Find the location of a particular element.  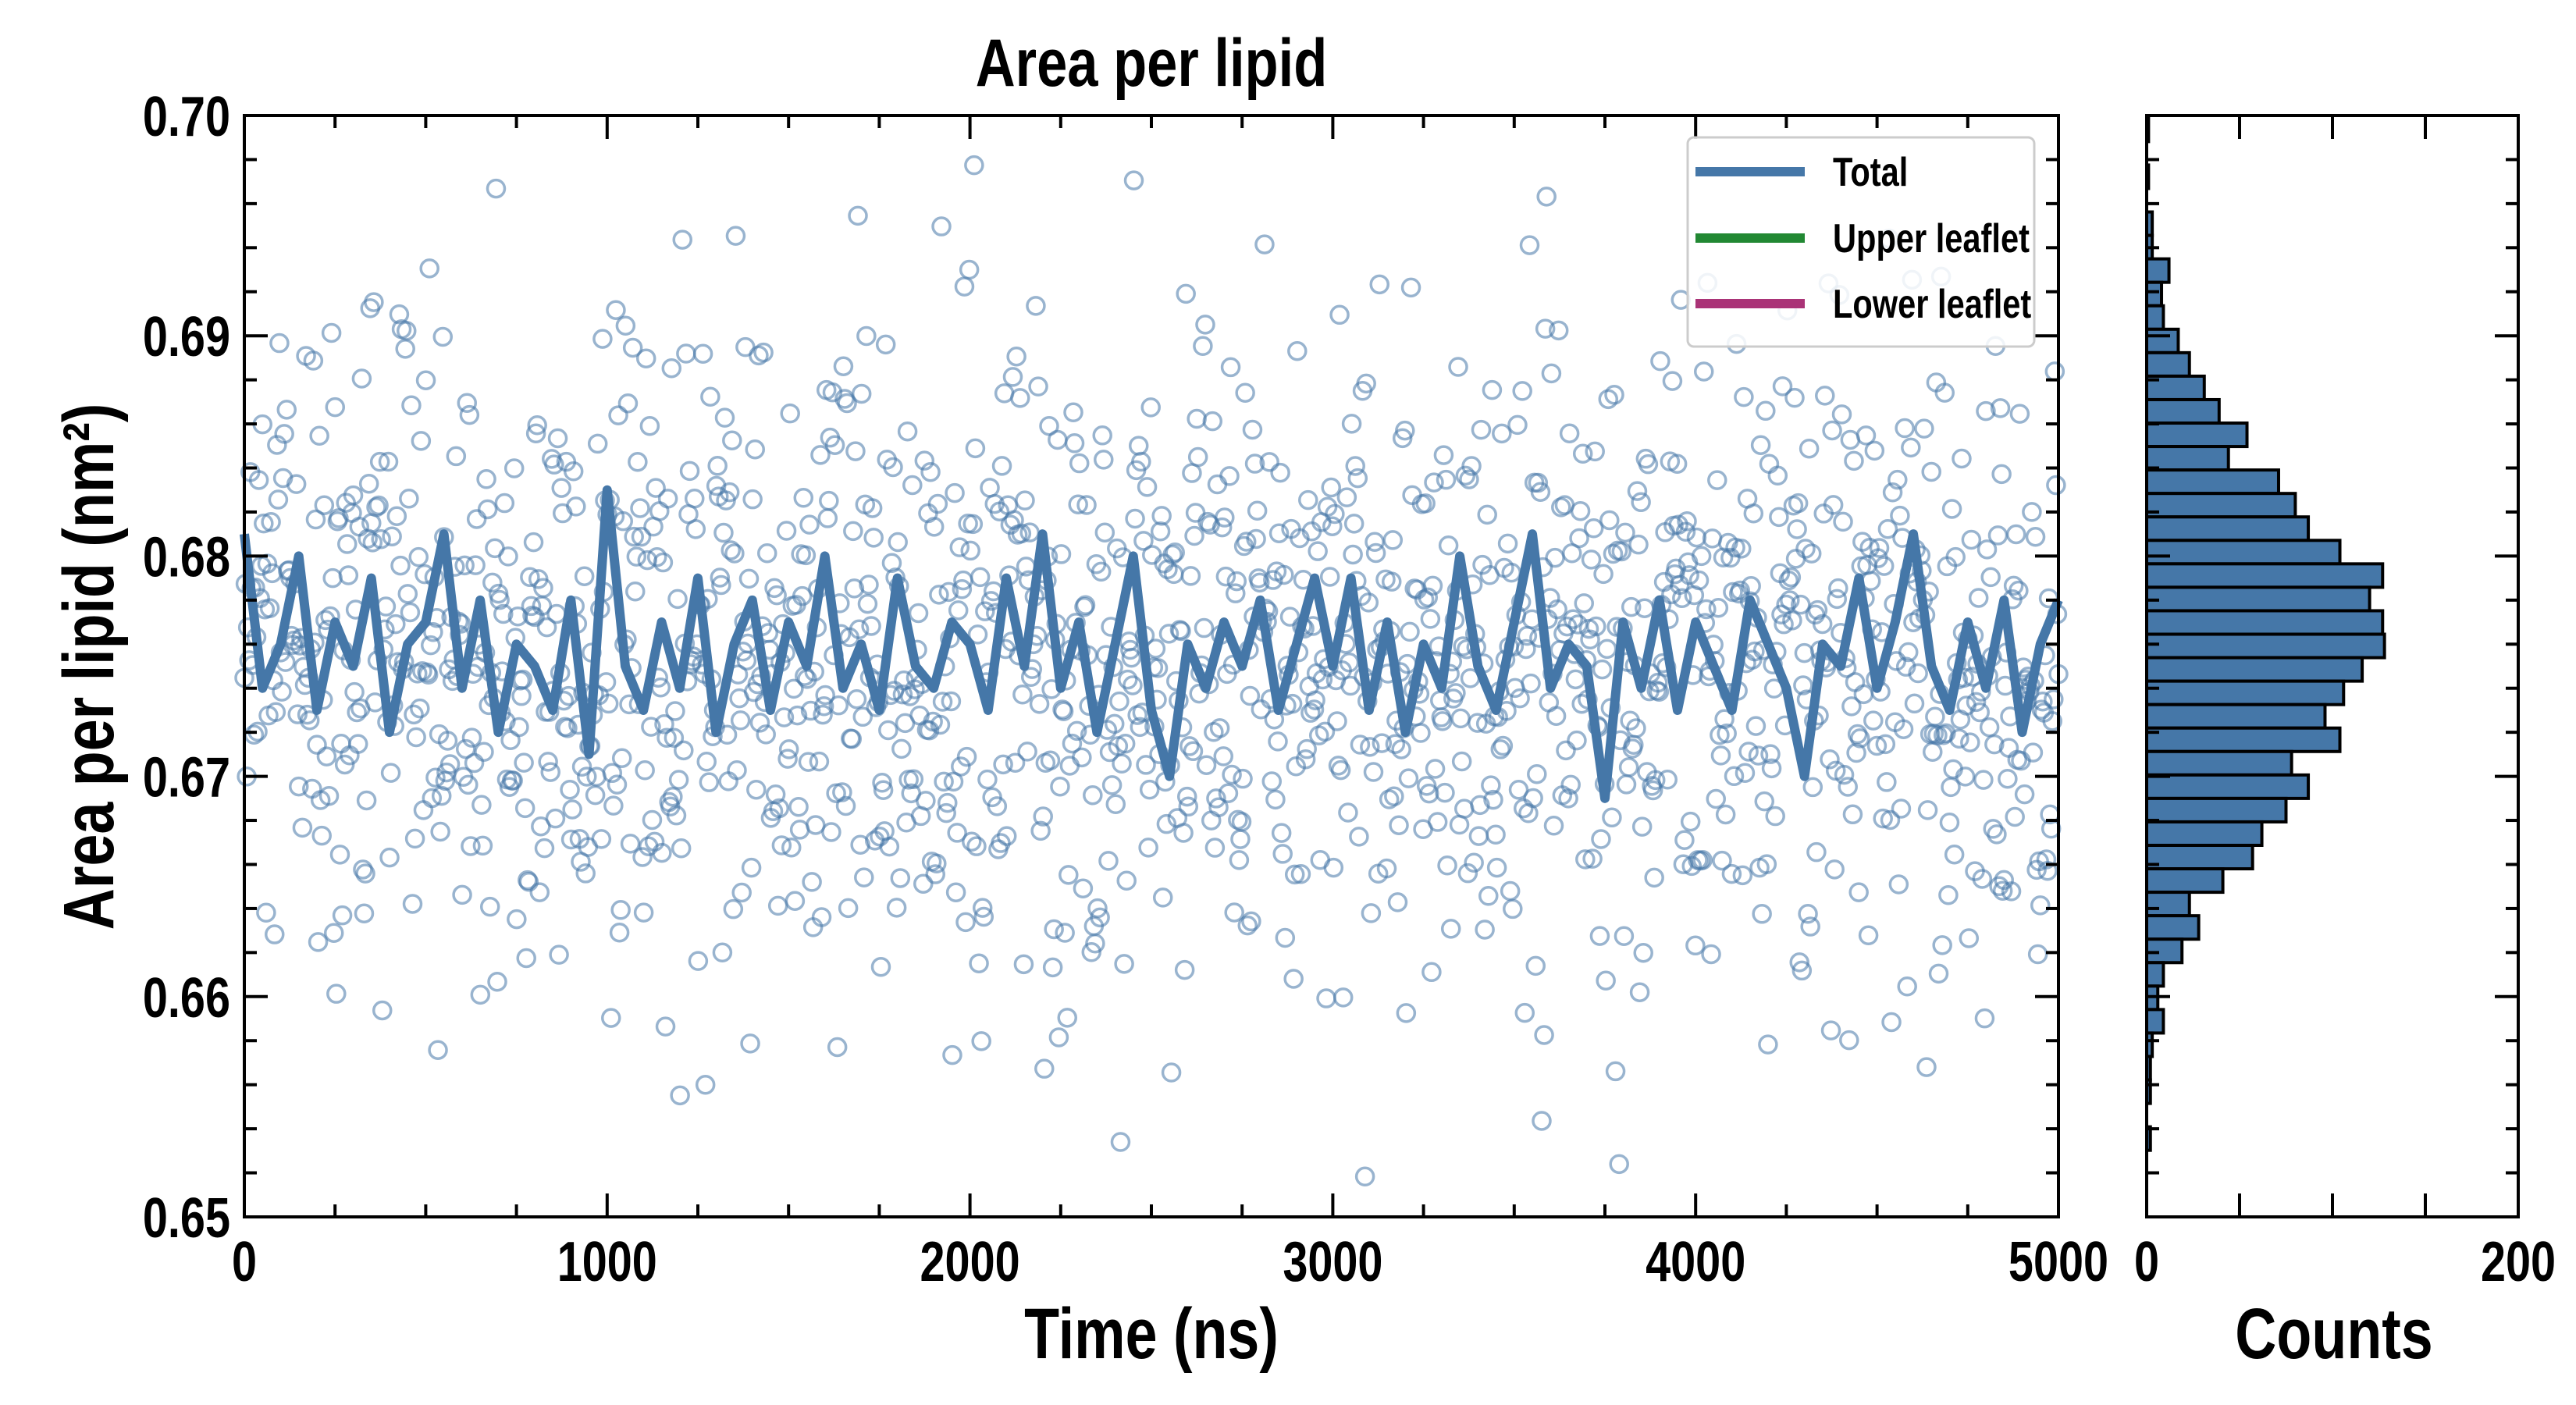

legend-label-lower-leaflet: Lower leaflet is located at coordinates (1932, 304).